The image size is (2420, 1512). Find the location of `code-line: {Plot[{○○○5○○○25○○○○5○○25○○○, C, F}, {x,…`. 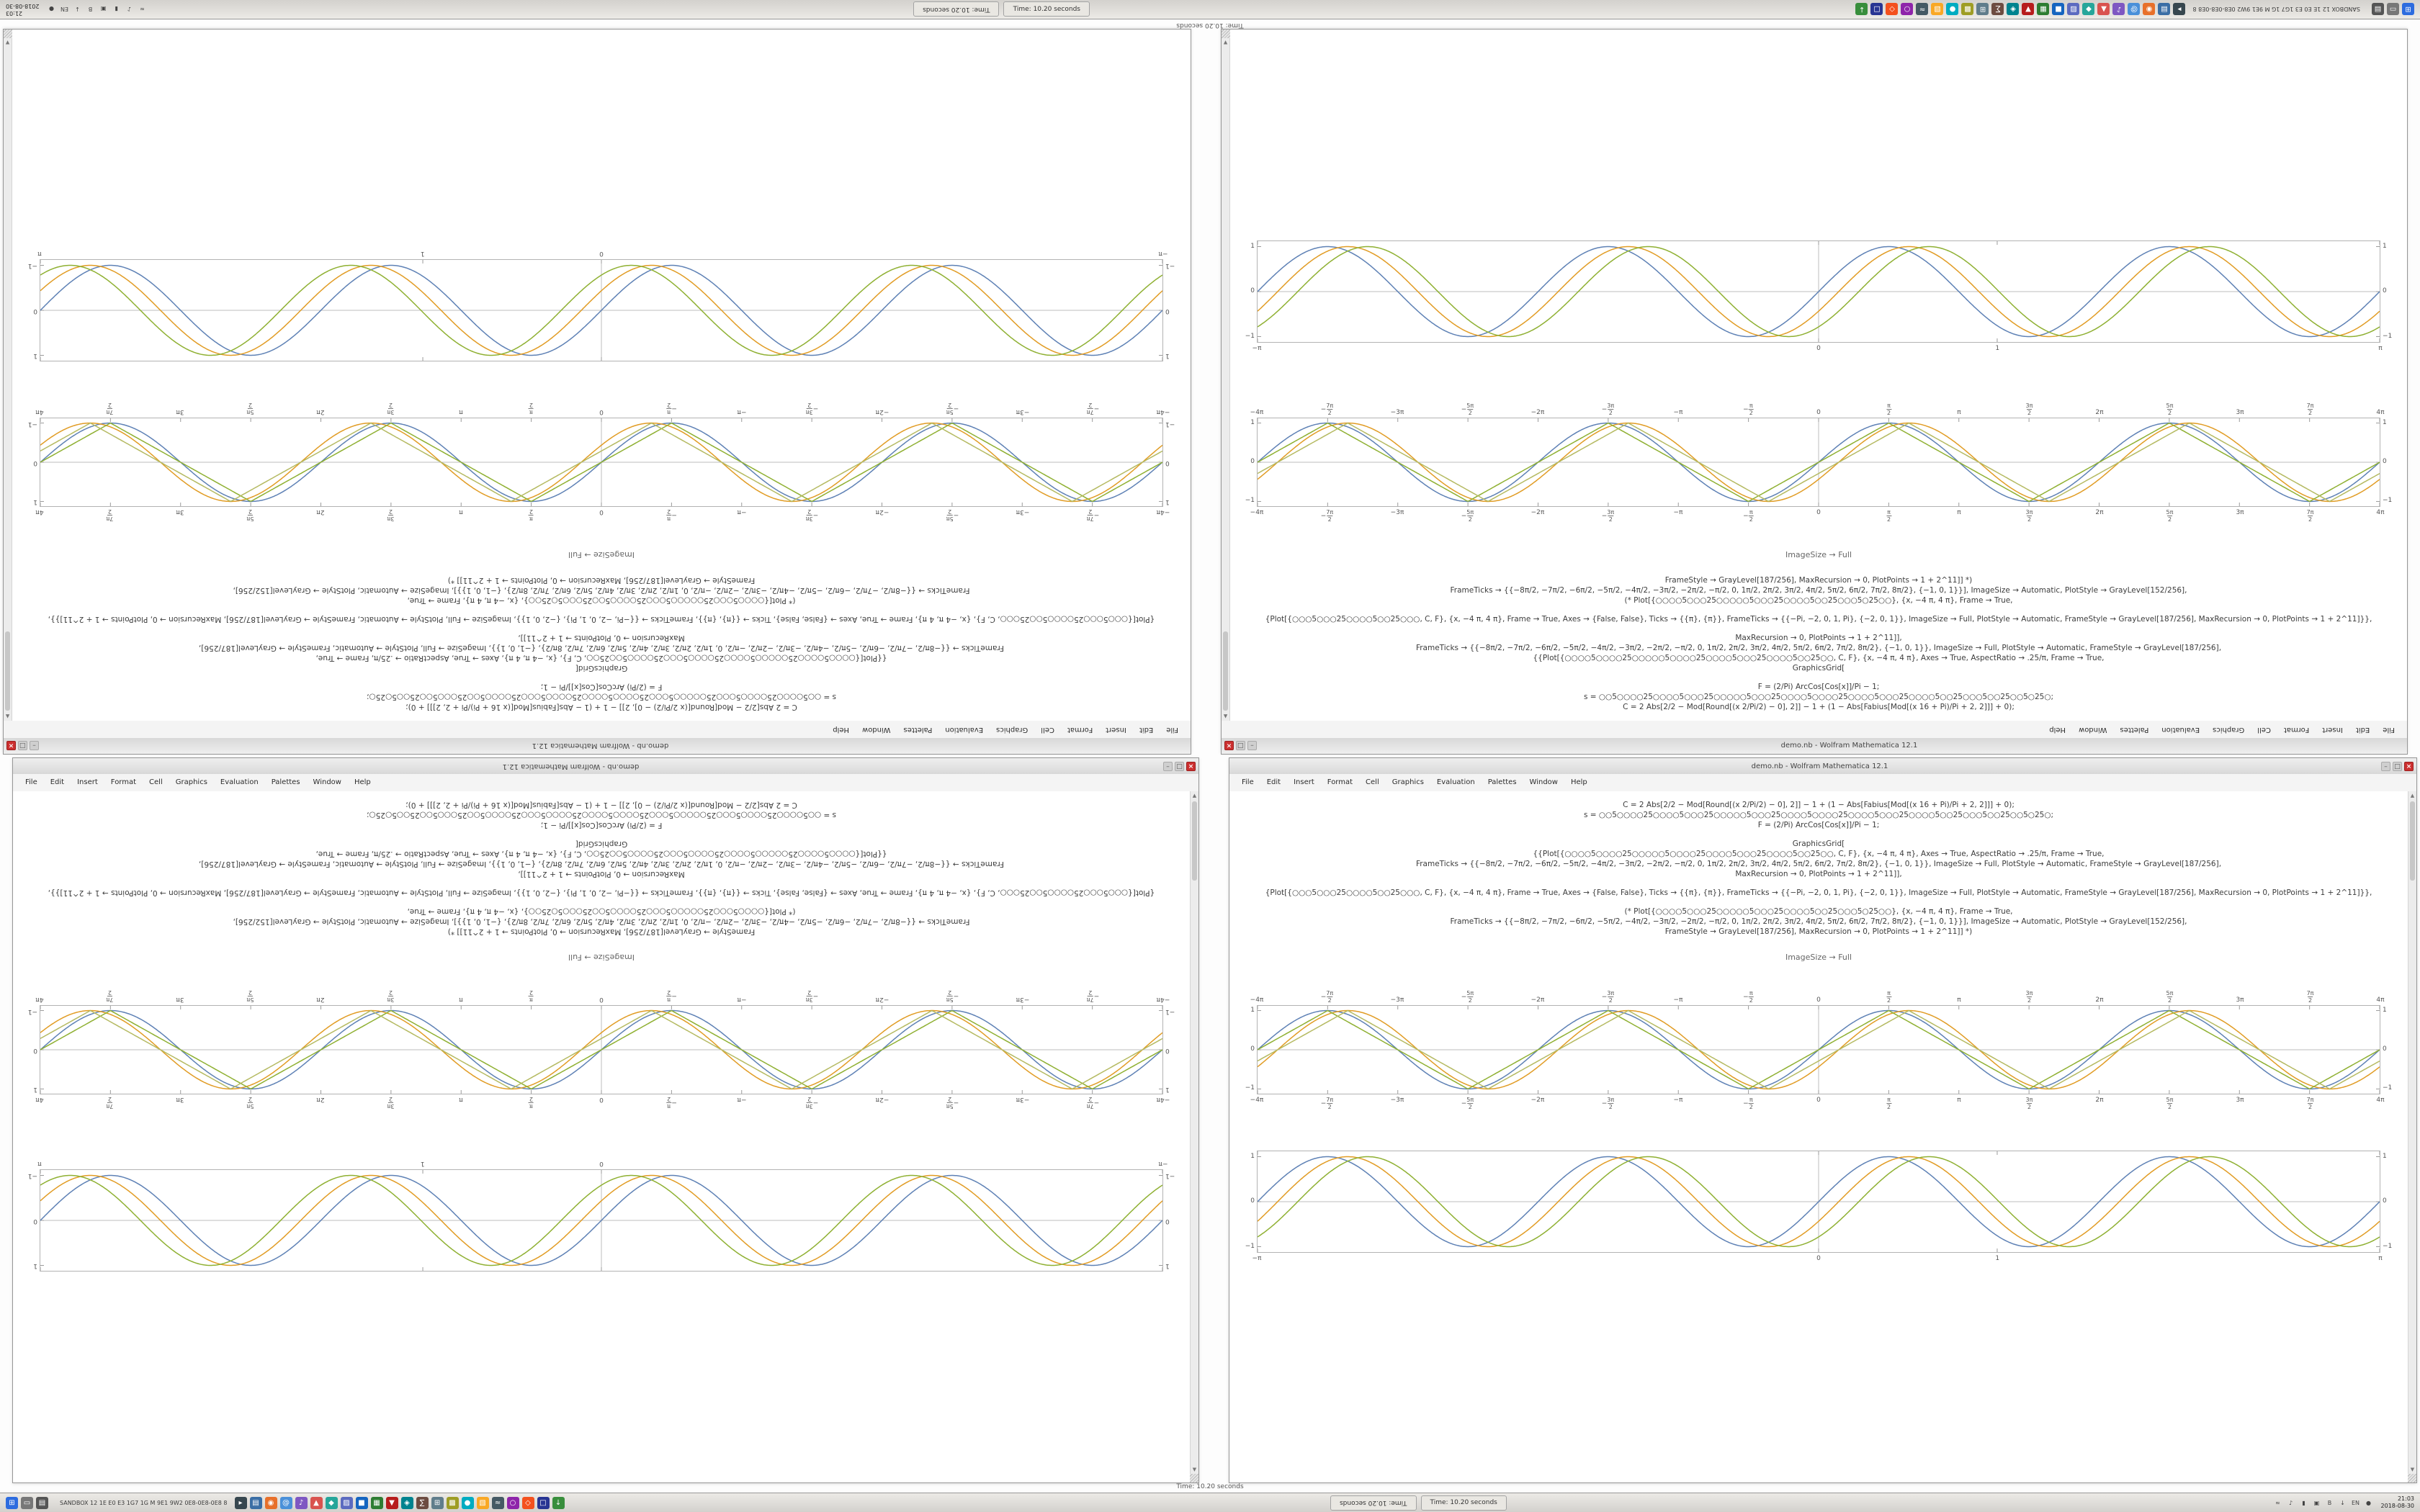

code-line: {Plot[{○○○5○○○25○○○○5○○25○○○, C, F}, {x,… is located at coordinates (601, 619).